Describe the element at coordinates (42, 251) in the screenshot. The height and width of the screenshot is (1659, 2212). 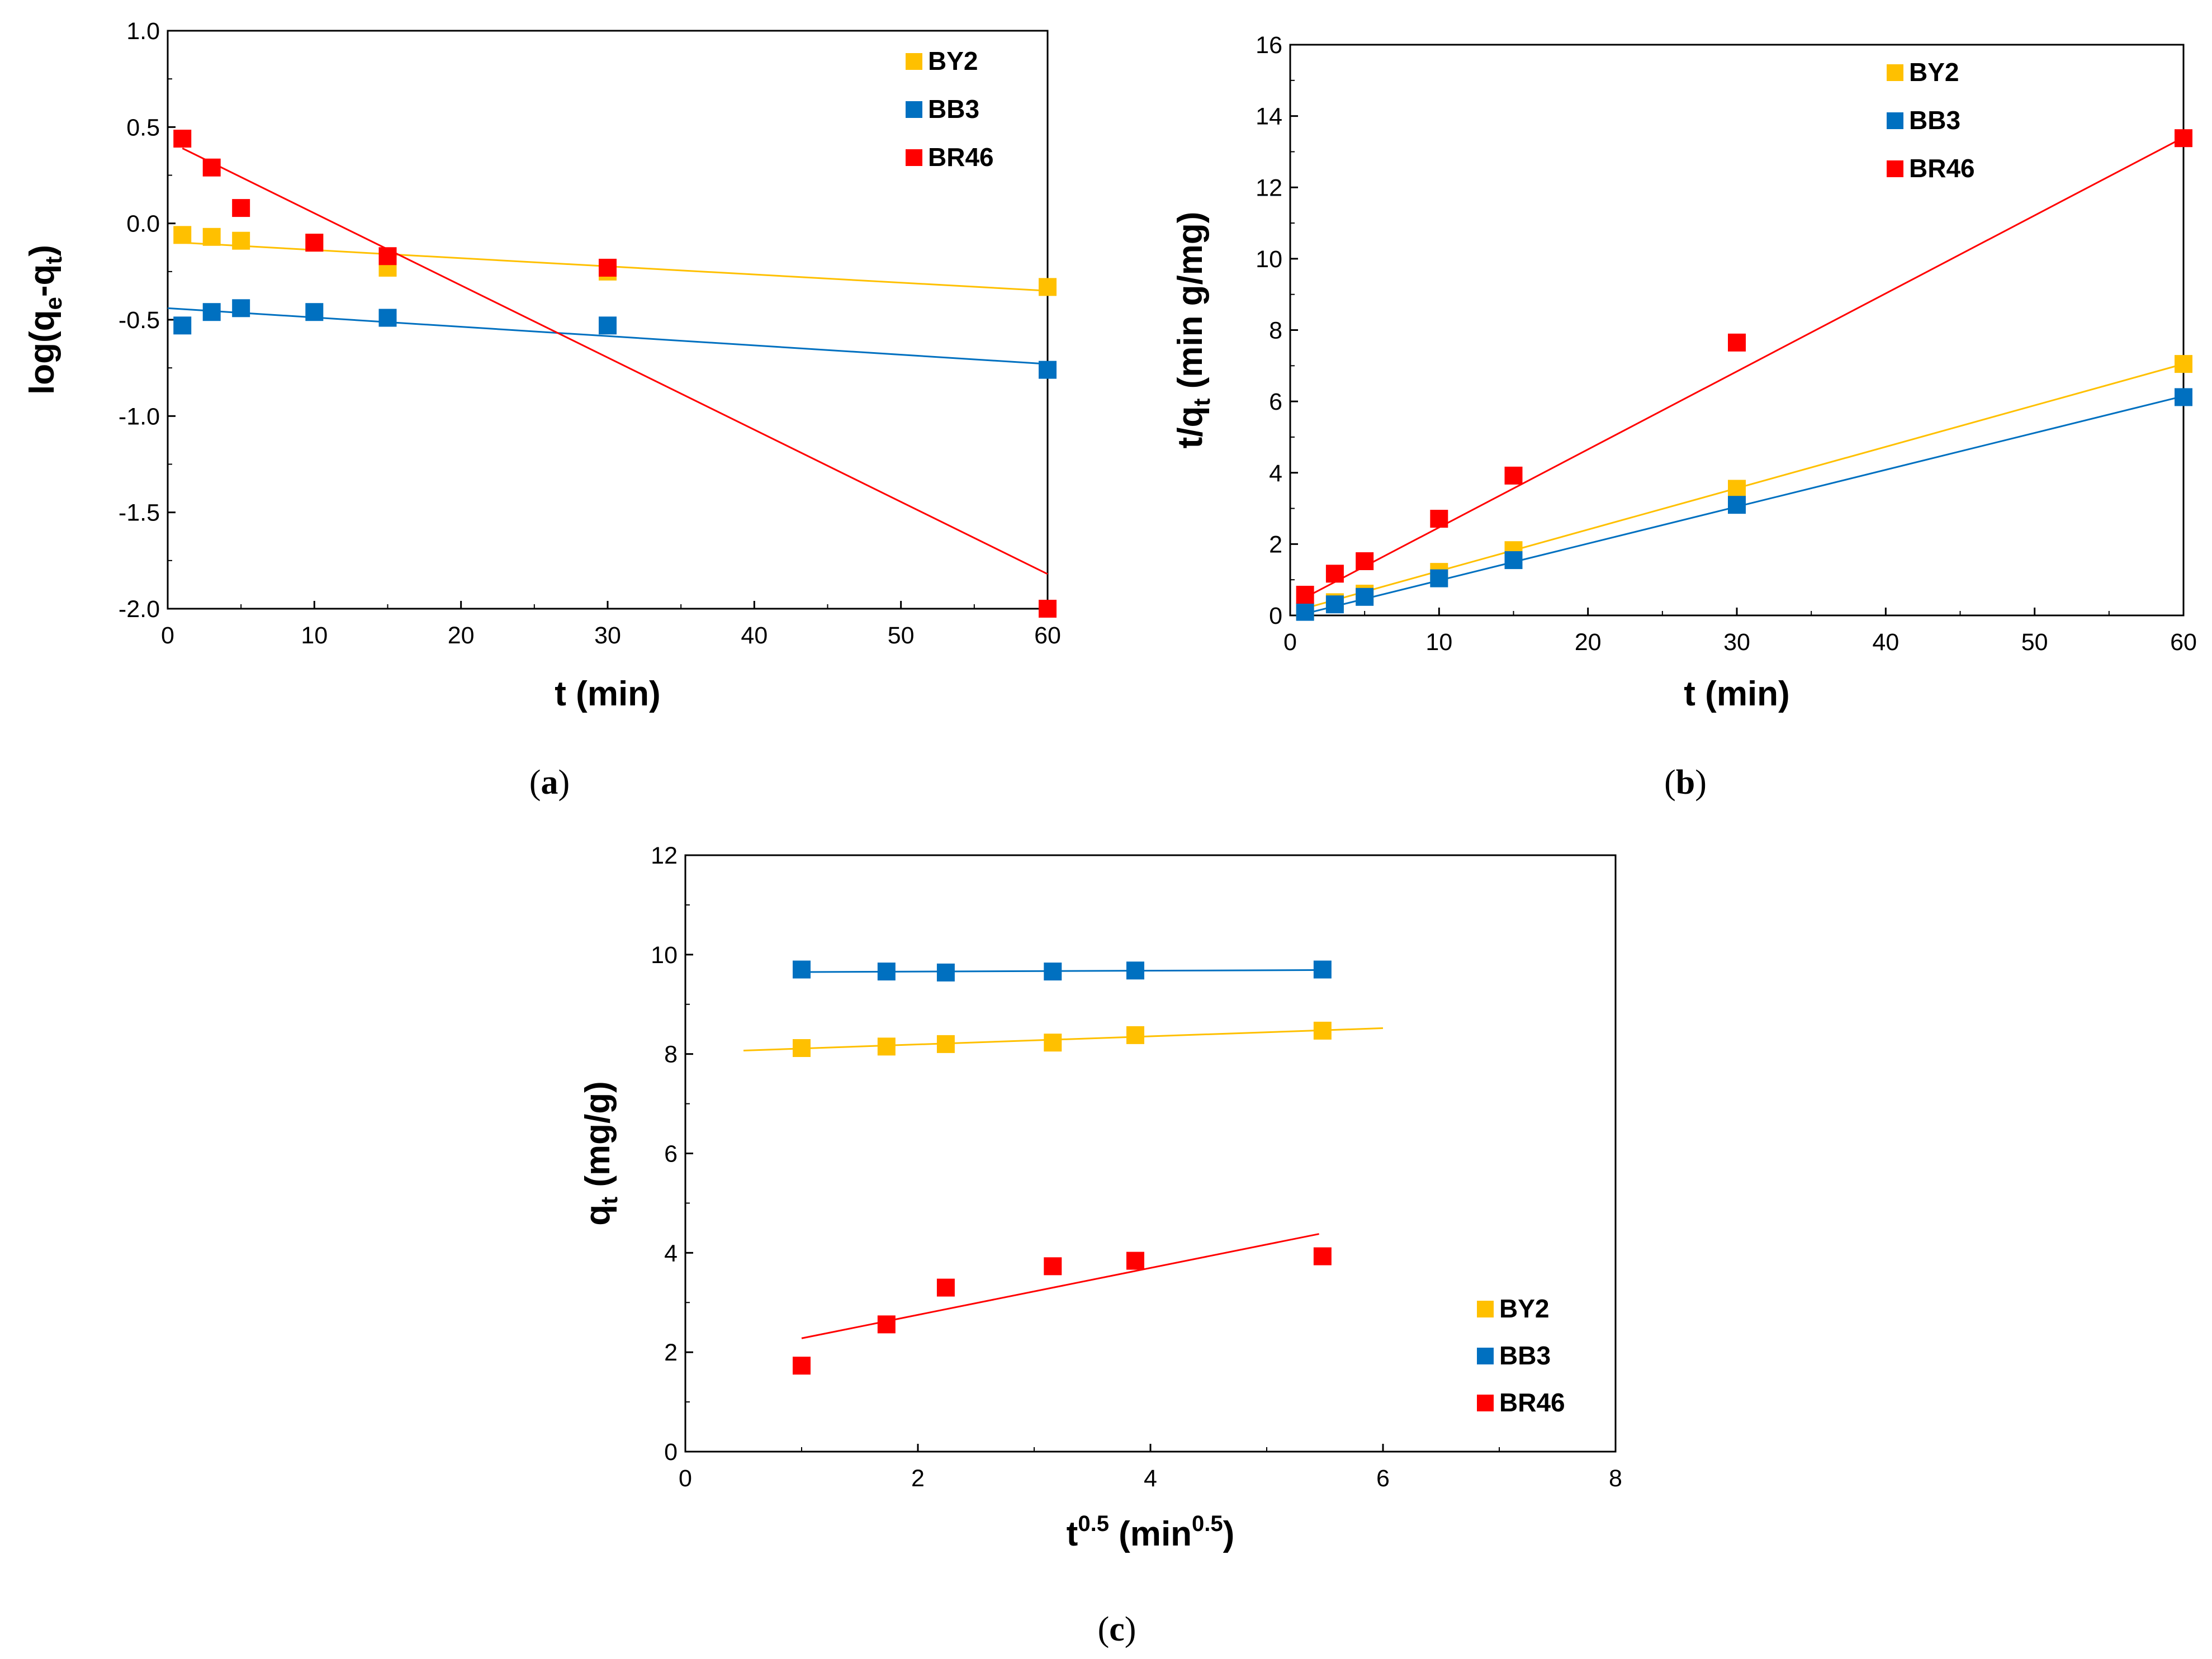
I see `y-axis-label-end: )` at that location.